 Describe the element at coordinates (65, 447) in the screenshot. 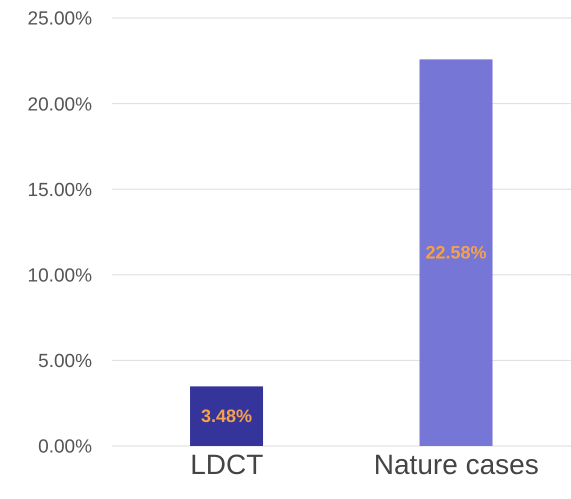

I see `y-tick-label: 0.00%` at that location.